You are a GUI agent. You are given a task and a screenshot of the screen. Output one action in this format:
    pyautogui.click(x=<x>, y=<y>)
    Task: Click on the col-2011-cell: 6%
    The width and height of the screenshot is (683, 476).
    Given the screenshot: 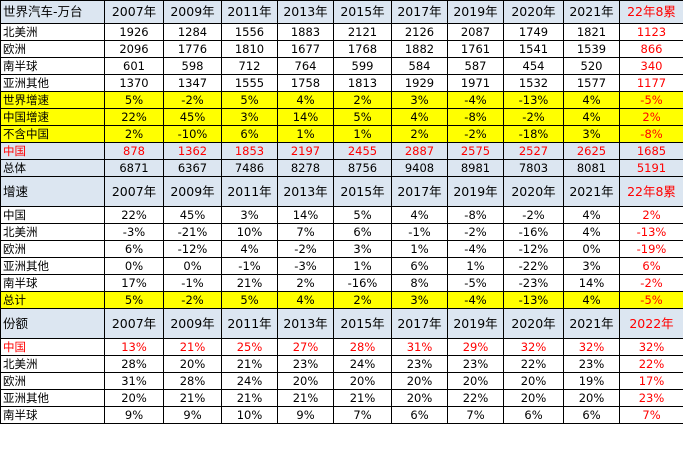 What is the action you would take?
    pyautogui.click(x=249, y=134)
    